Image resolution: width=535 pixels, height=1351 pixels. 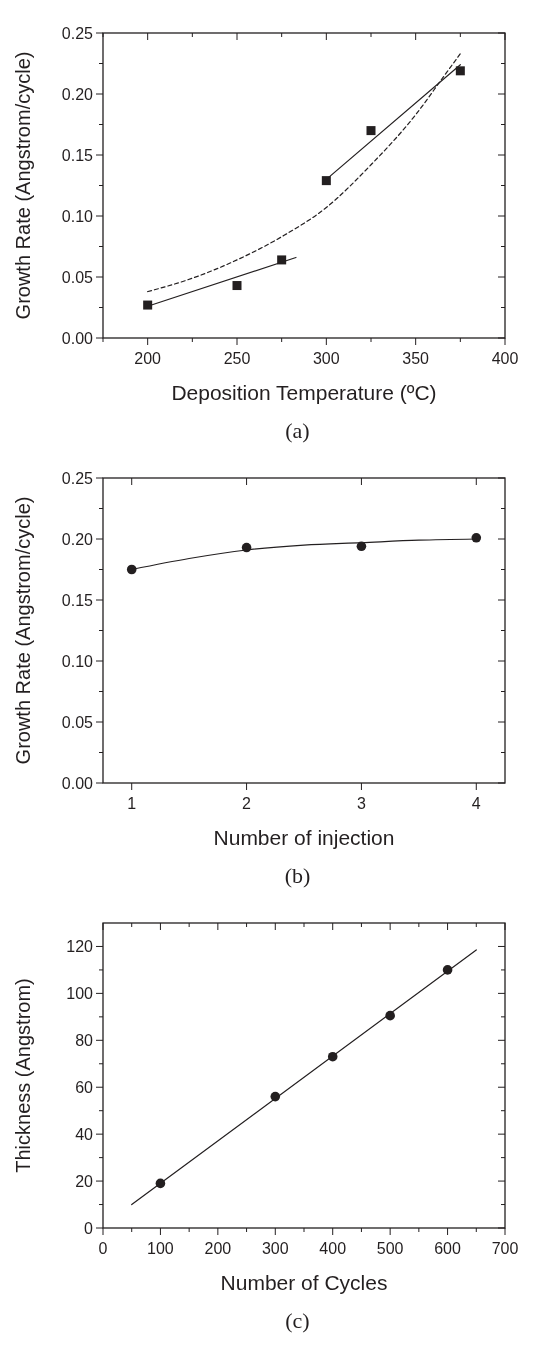 I want to click on x-tick-label: 350, so click(x=416, y=358).